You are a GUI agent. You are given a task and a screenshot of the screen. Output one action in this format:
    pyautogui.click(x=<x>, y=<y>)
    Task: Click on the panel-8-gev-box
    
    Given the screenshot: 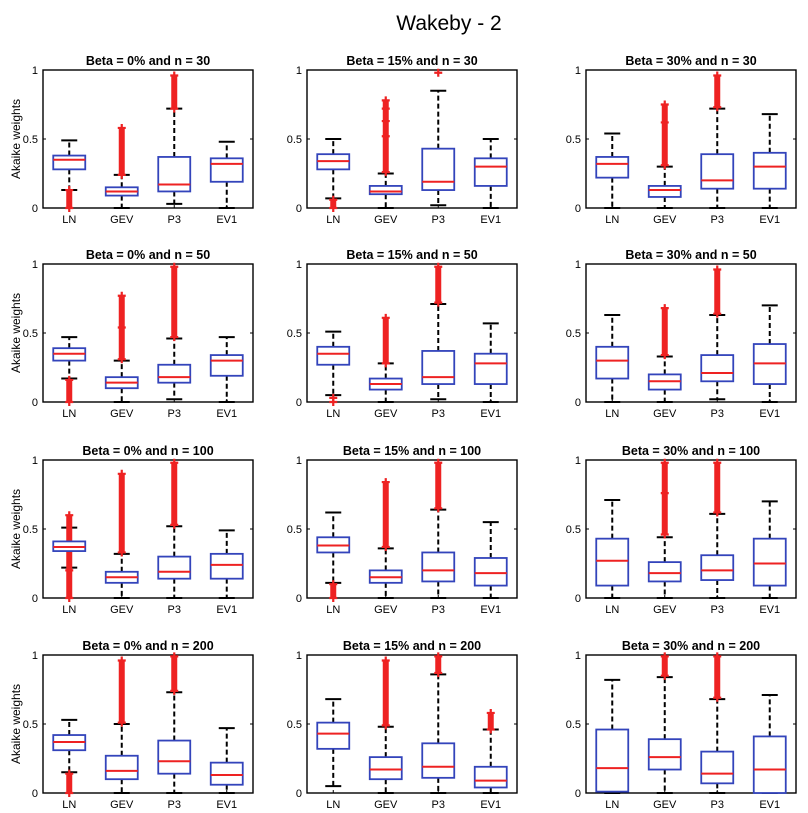 What is the action you would take?
    pyautogui.click(x=664, y=572)
    